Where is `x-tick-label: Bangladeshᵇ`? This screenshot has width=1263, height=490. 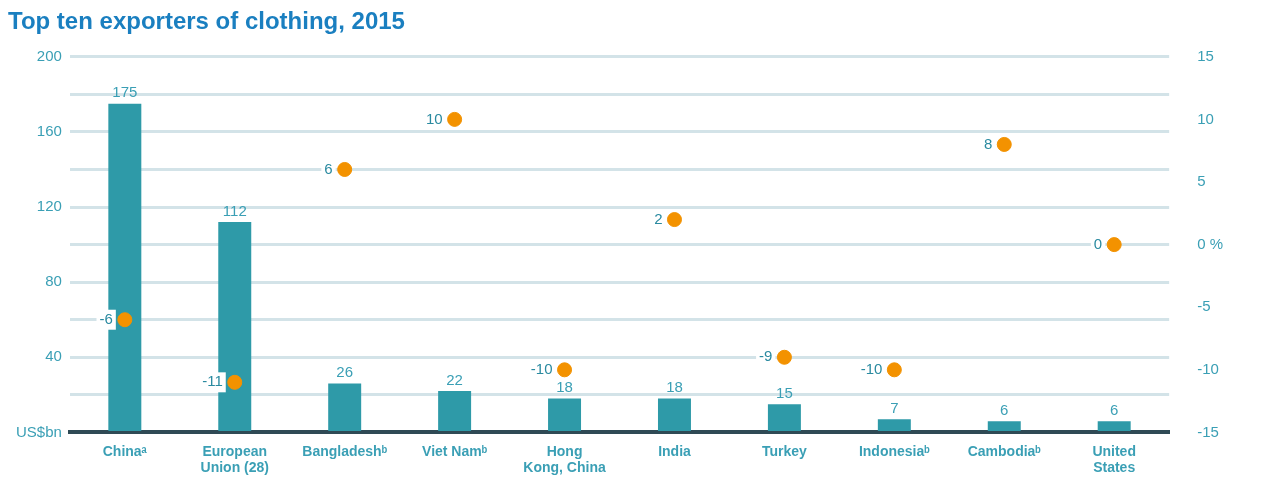 x-tick-label: Bangladeshᵇ is located at coordinates (345, 450).